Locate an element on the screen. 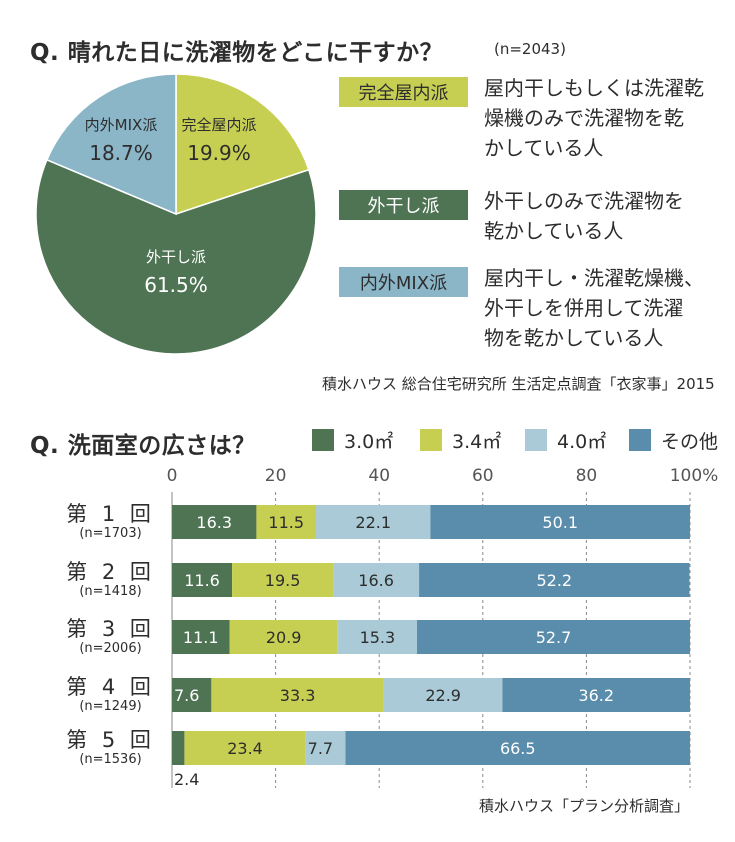 The image size is (735, 842). bar-row-sample-size: (n=1249) is located at coordinates (110, 706).